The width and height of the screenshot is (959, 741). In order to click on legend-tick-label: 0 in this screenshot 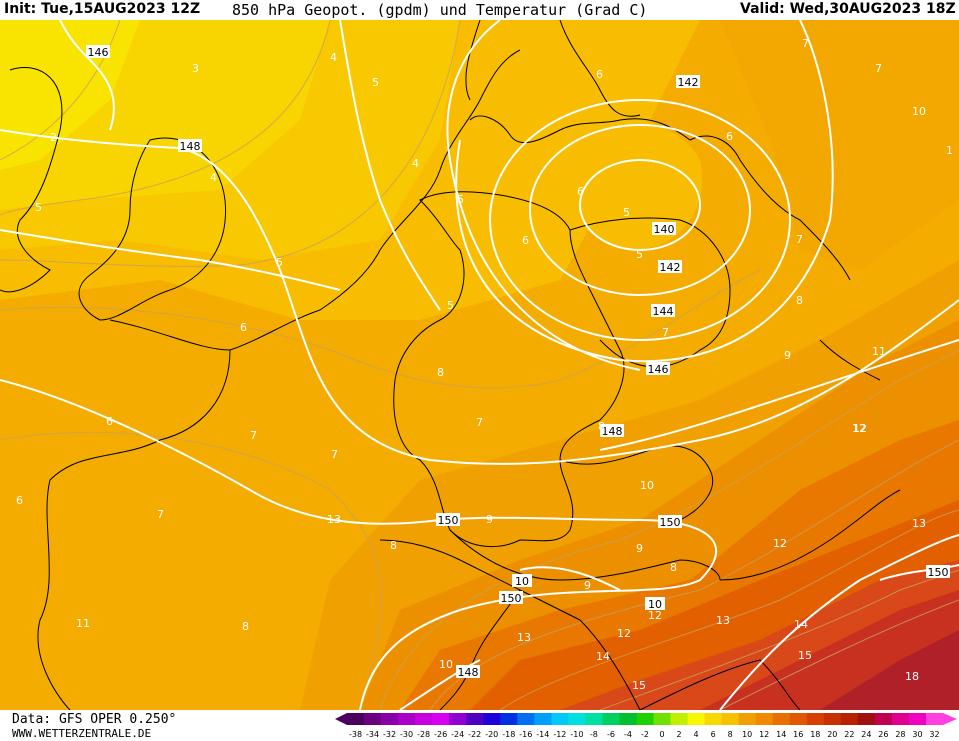, I will do `click(661, 734)`.